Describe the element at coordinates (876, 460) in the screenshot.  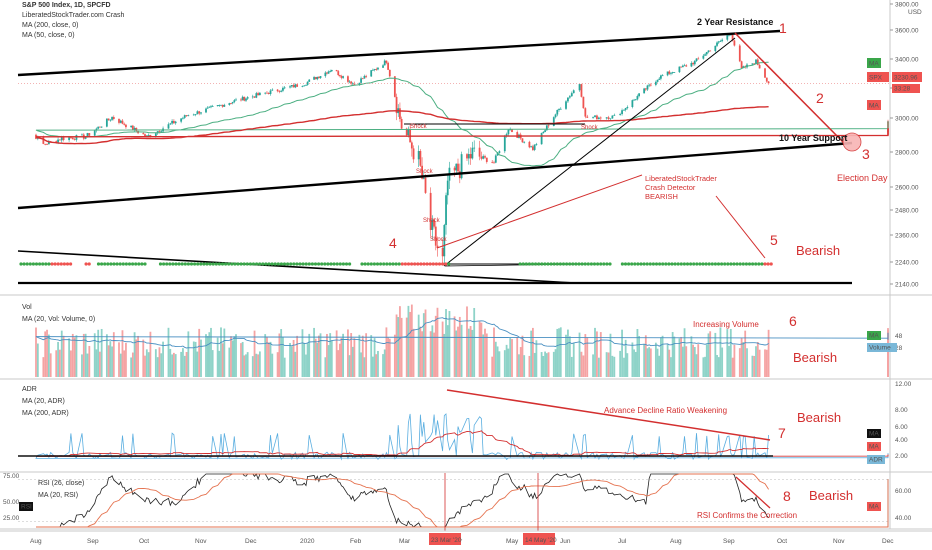
I see `adr-tag: ADR` at that location.